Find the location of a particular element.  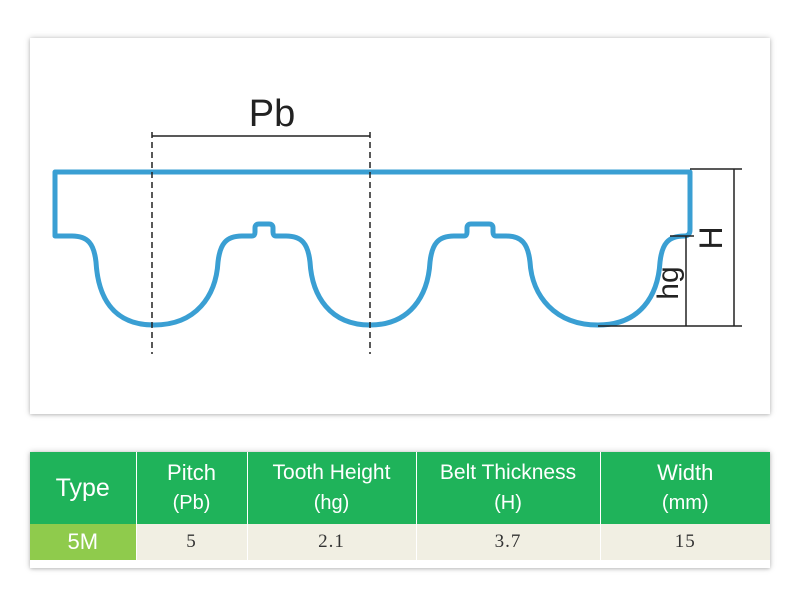

header-tooth-height-sub: (hg) is located at coordinates (331, 503).